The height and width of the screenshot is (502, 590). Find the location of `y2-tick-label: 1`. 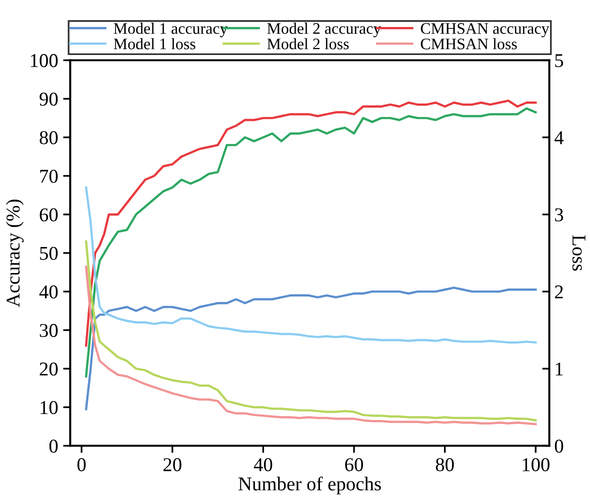

y2-tick-label: 1 is located at coordinates (559, 369).